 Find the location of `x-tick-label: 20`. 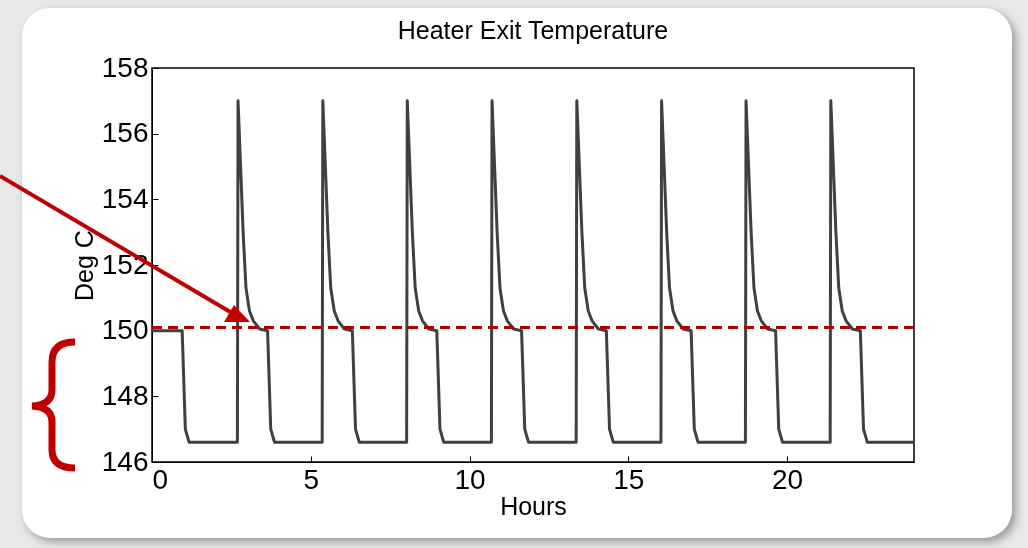

x-tick-label: 20 is located at coordinates (787, 479).